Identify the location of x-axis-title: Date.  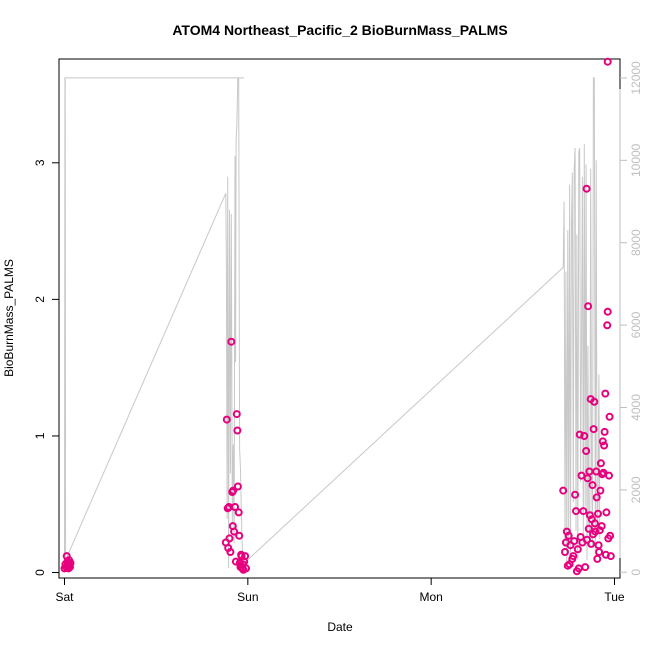
(340, 627).